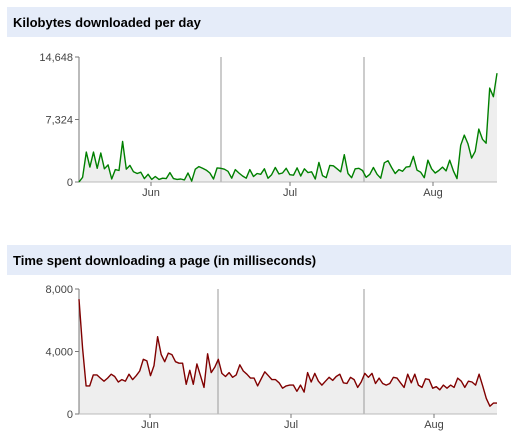  Describe the element at coordinates (56, 58) in the screenshot. I see `y-tick-label: 14,648` at that location.